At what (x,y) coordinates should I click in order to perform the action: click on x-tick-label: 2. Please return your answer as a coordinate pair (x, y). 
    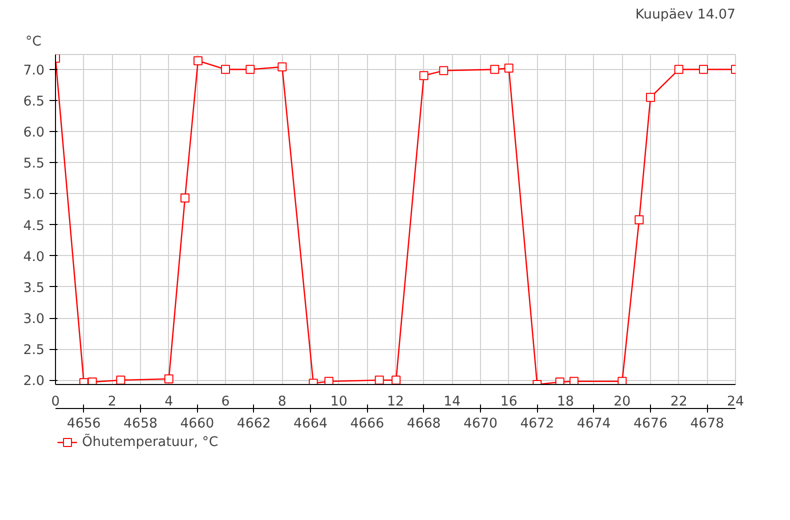
    Looking at the image, I should click on (112, 402).